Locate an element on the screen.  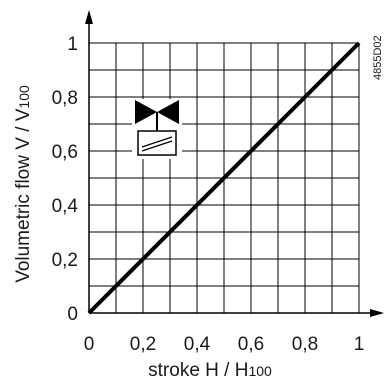
y-tick-label: 0,6 is located at coordinates (65, 152).